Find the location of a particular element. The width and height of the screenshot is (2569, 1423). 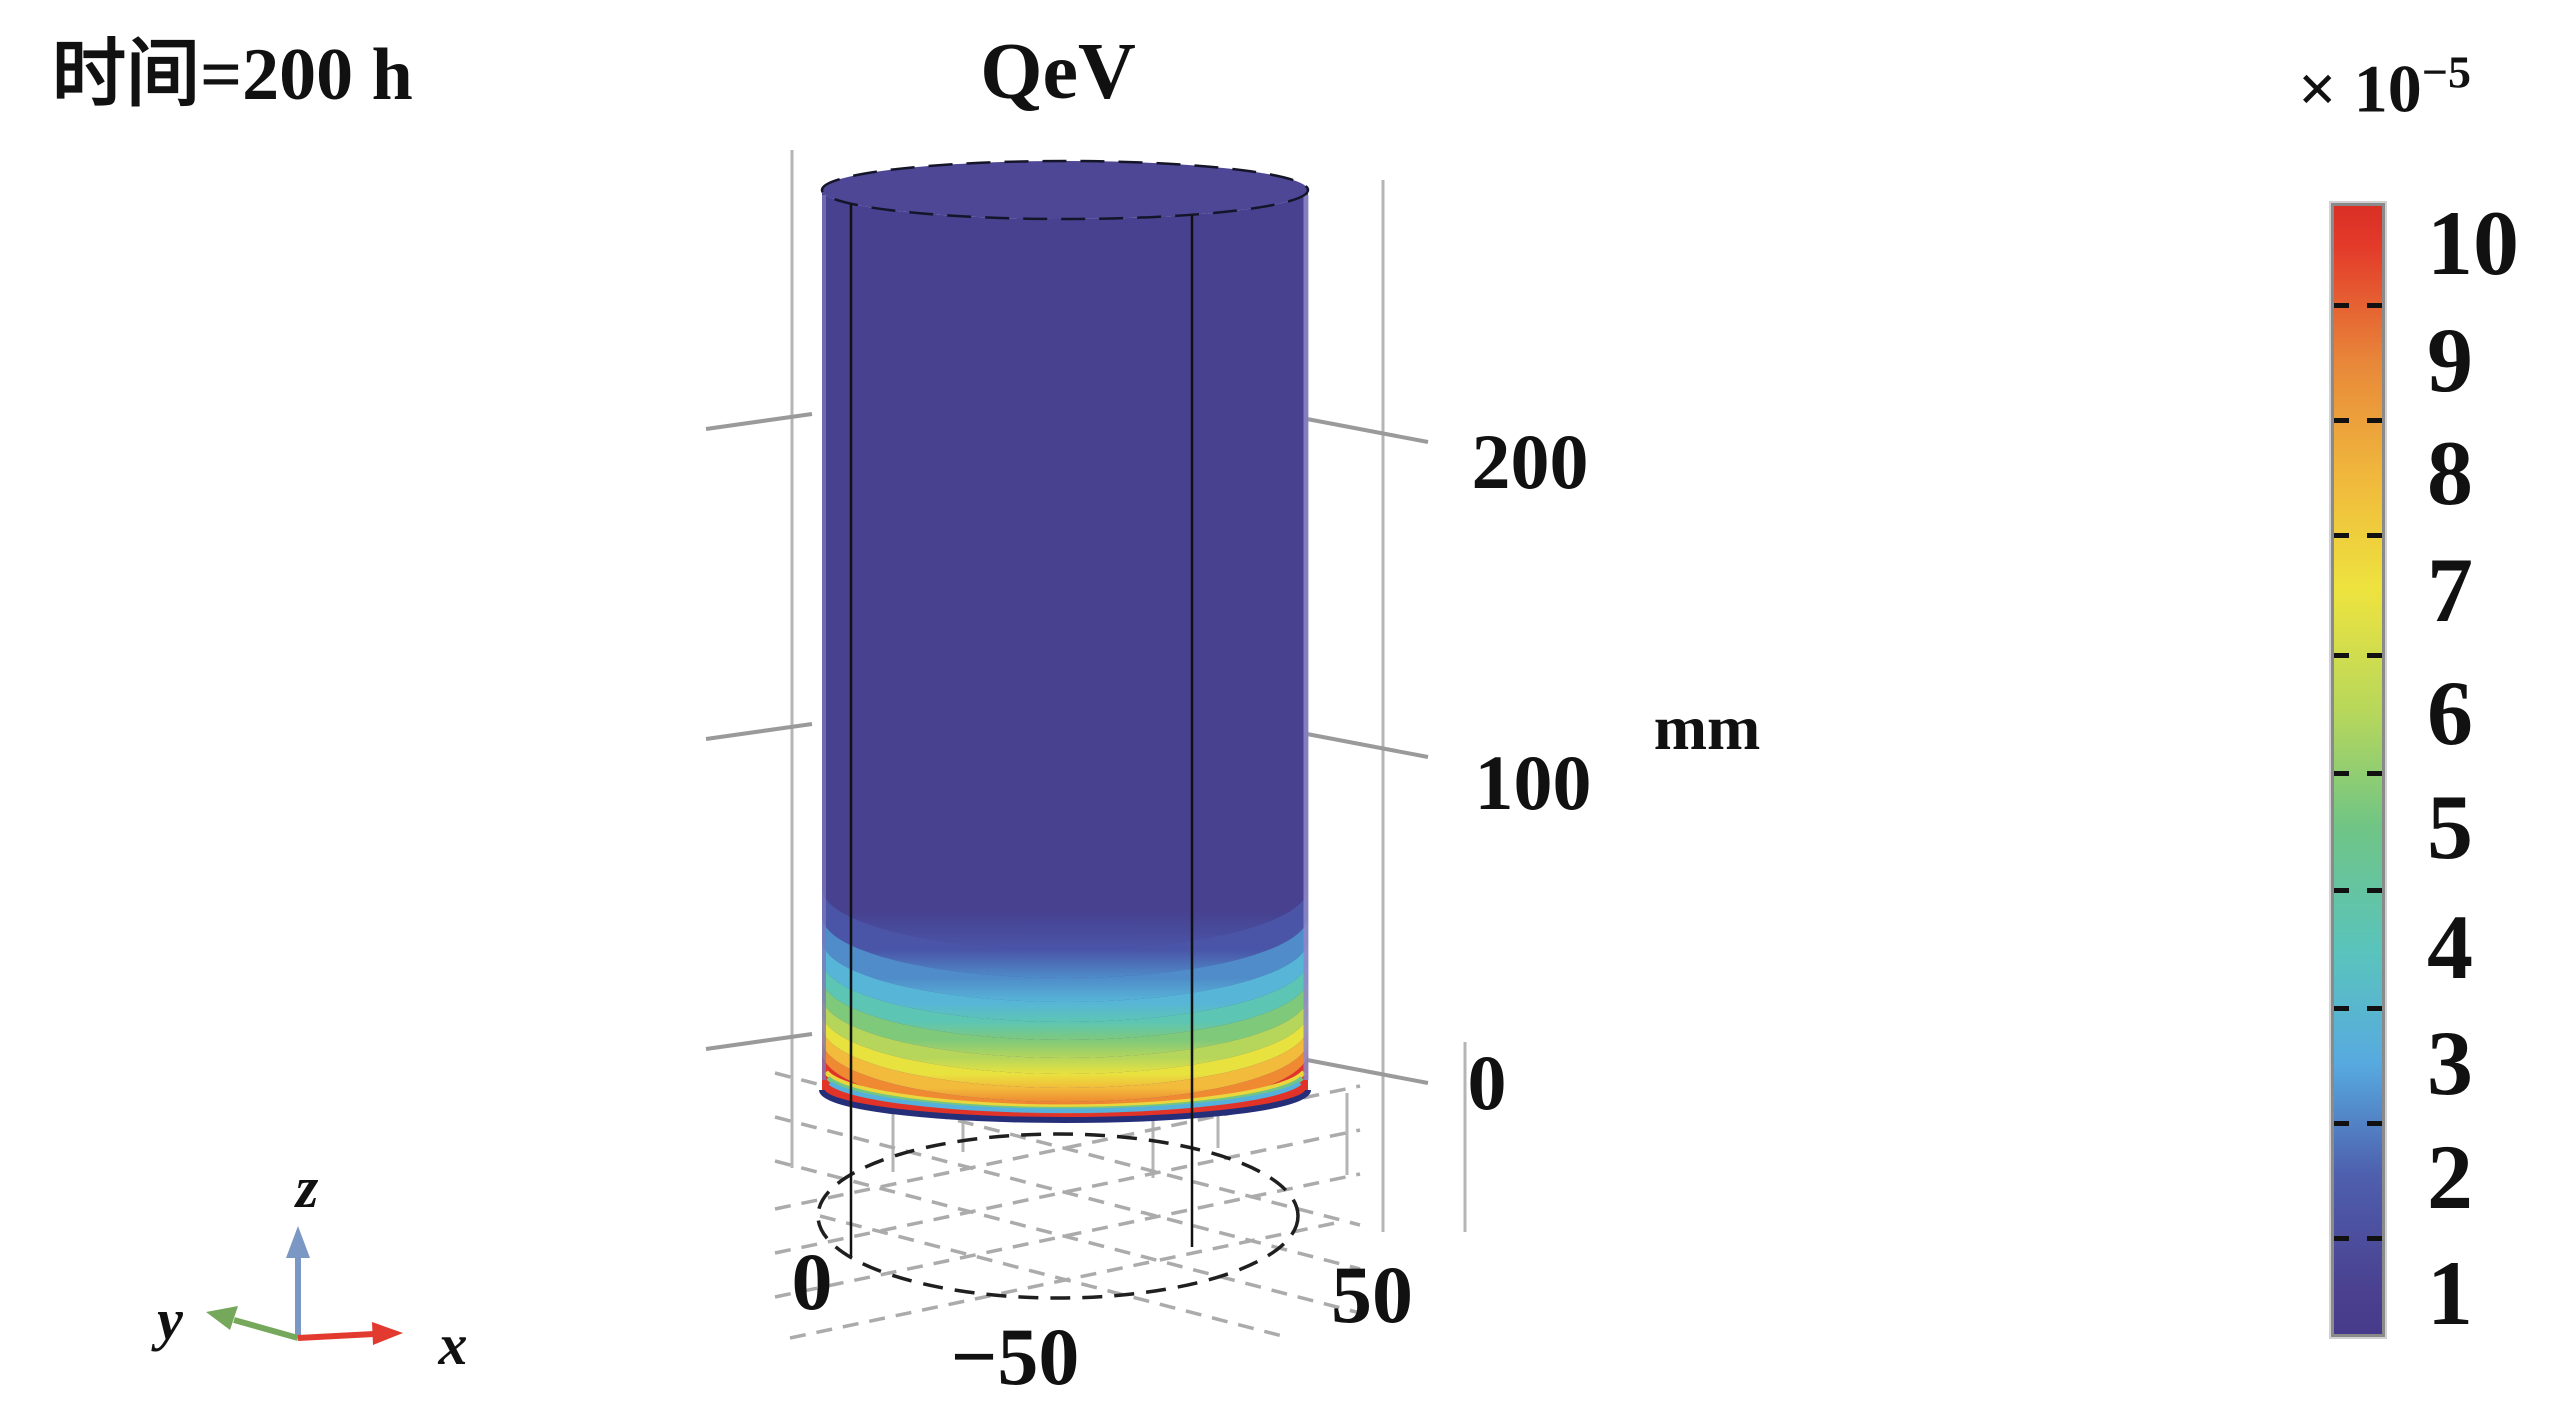

z-arrowhead is located at coordinates (298, 1242).